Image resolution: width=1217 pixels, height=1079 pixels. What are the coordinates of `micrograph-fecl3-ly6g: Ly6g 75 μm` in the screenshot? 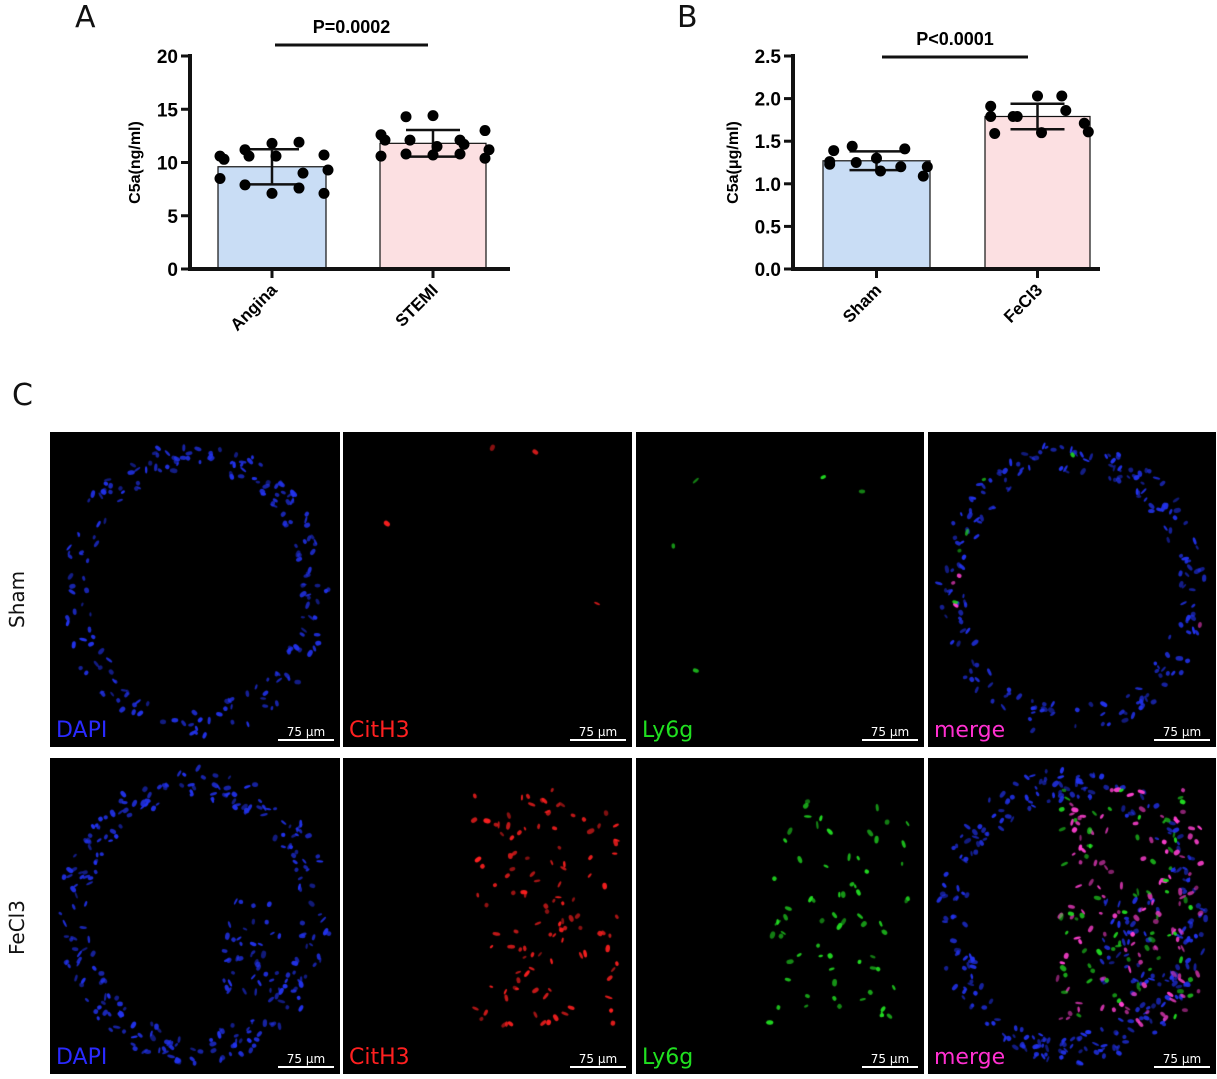 It's located at (780, 916).